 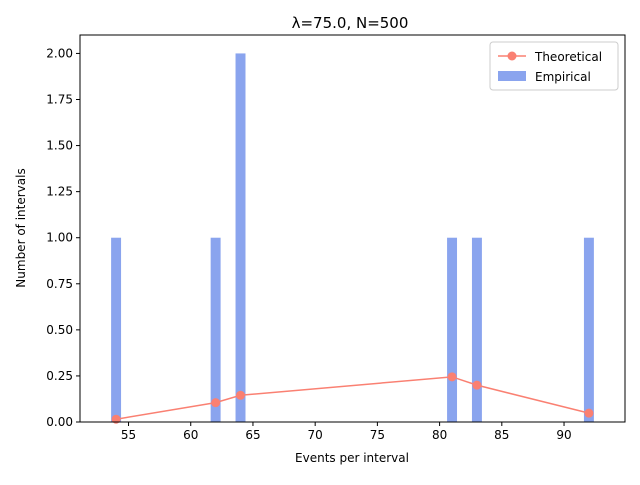 What do you see at coordinates (512, 56) in the screenshot?
I see `legend-theoretical-marker-swatch` at bounding box center [512, 56].